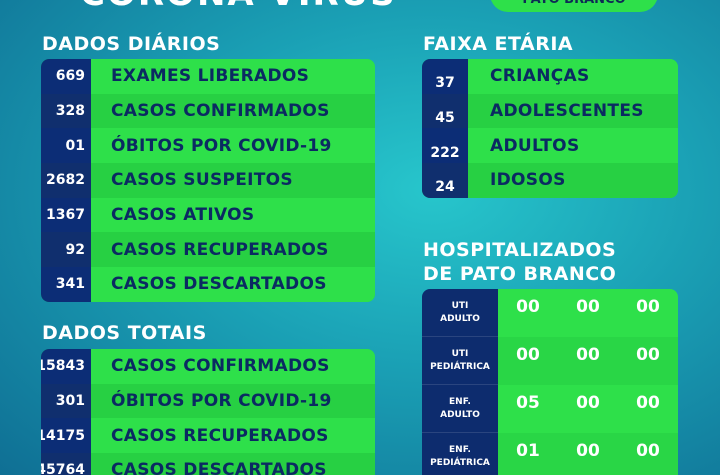 The height and width of the screenshot is (475, 720). I want to click on daily-row: 669 EXAMES LIBERADOS, so click(208, 76).